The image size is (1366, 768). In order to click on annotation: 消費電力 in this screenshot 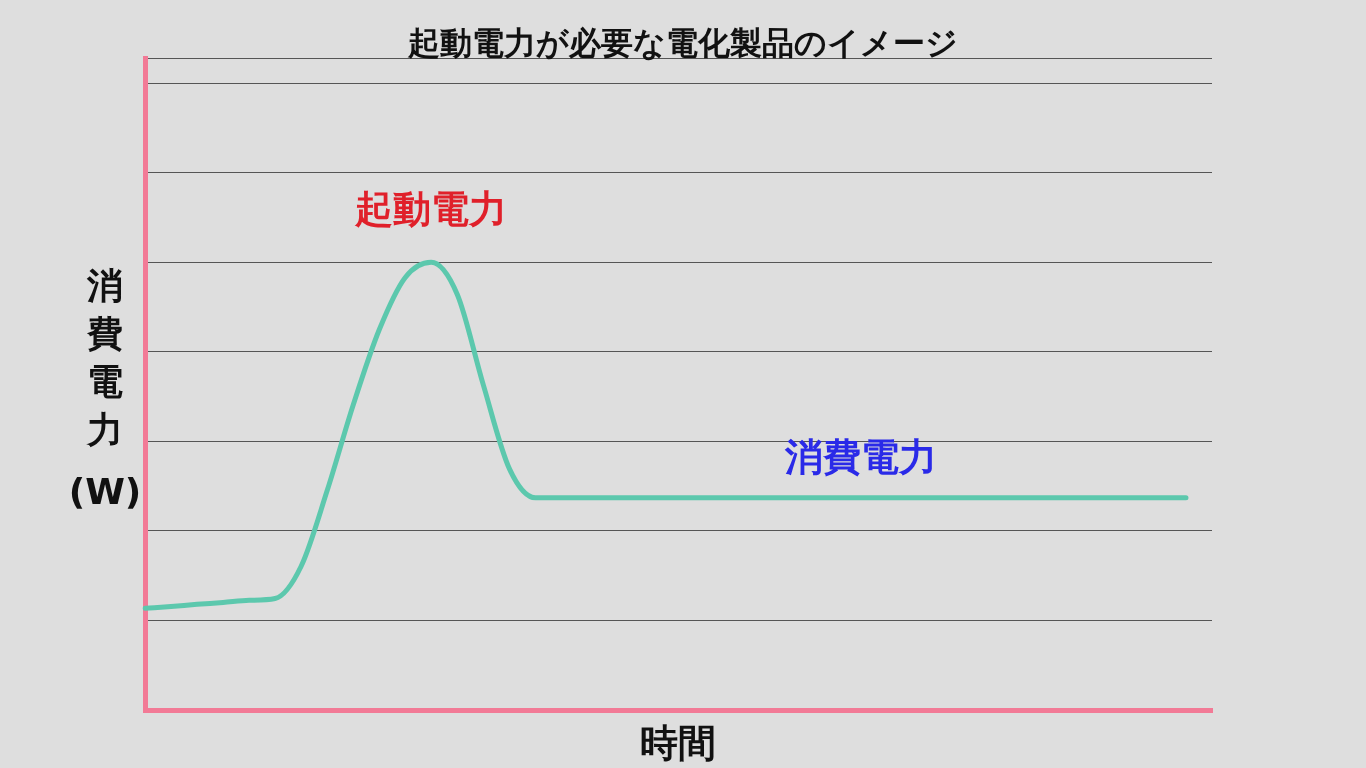, I will do `click(860, 456)`.